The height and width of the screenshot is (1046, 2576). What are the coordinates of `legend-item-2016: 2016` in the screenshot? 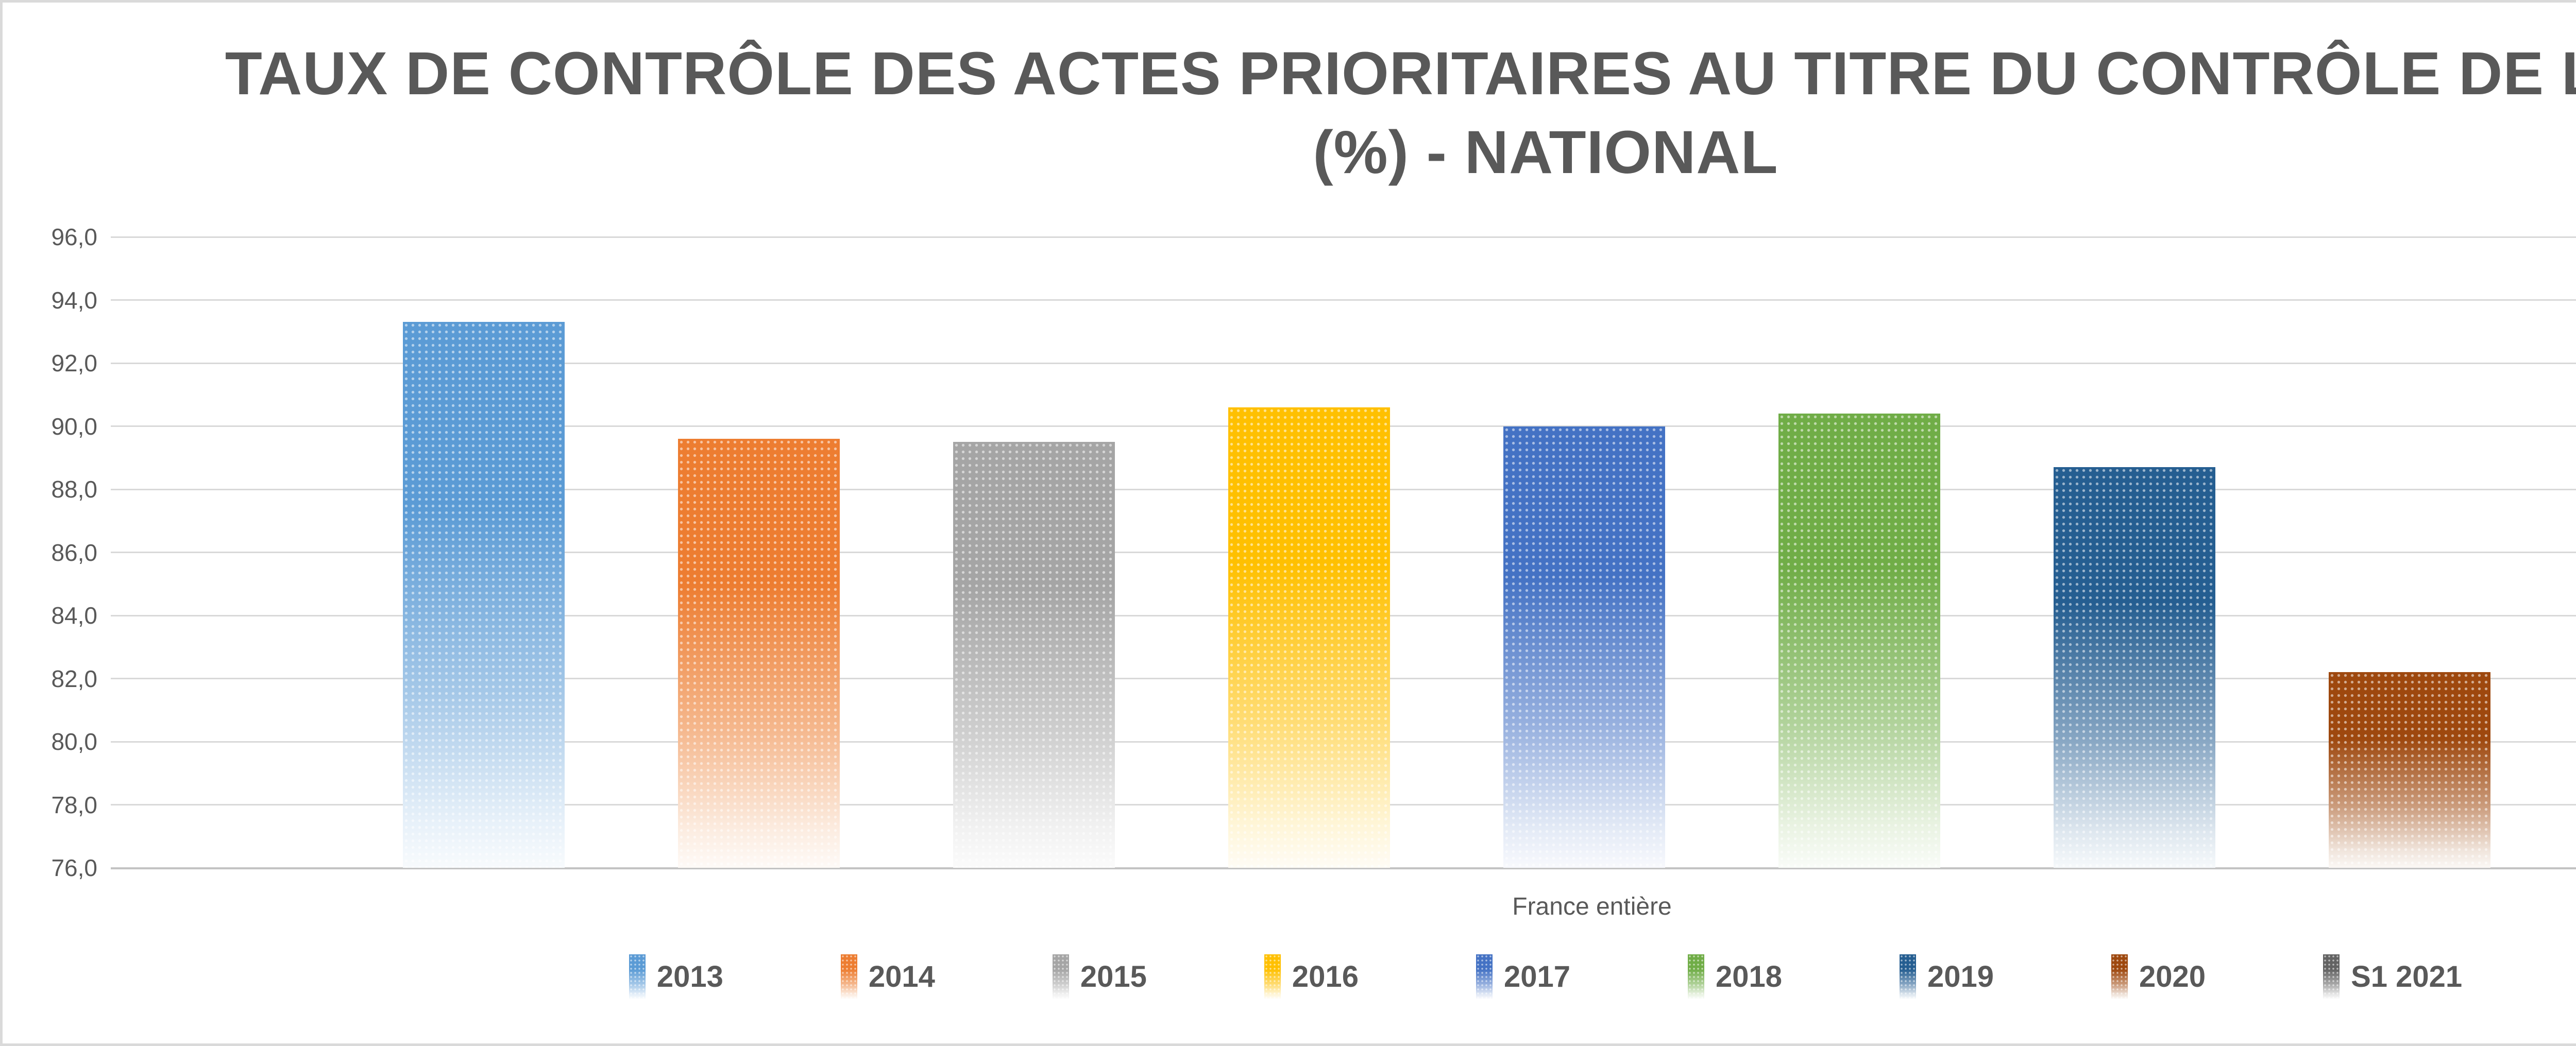 It's located at (1311, 976).